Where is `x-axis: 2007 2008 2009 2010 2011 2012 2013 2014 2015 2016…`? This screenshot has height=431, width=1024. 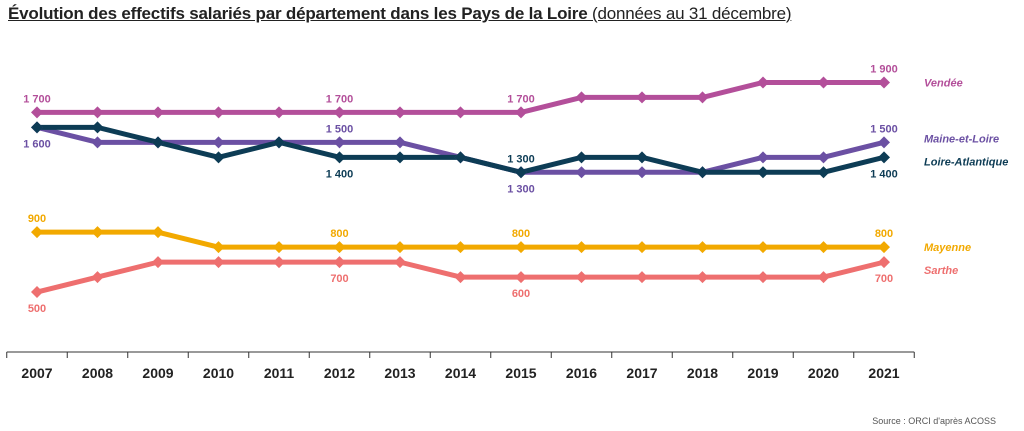
x-axis: 2007 2008 2009 2010 2011 2012 2013 2014 2015 2016… is located at coordinates (460, 366).